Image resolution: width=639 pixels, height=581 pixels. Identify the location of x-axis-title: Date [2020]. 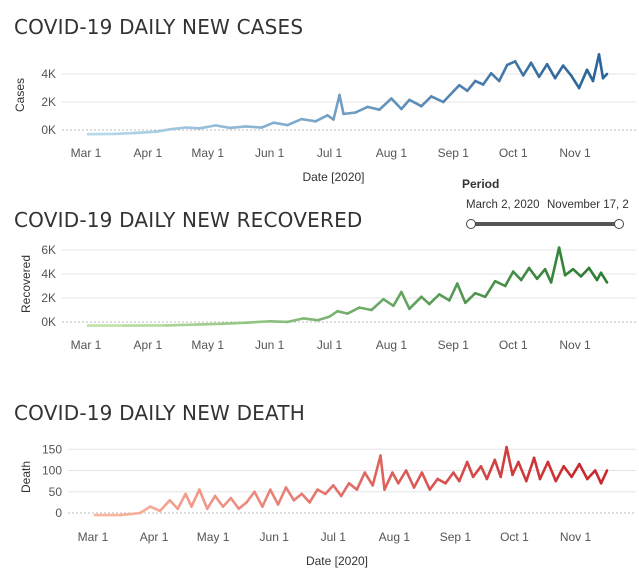
(337, 561).